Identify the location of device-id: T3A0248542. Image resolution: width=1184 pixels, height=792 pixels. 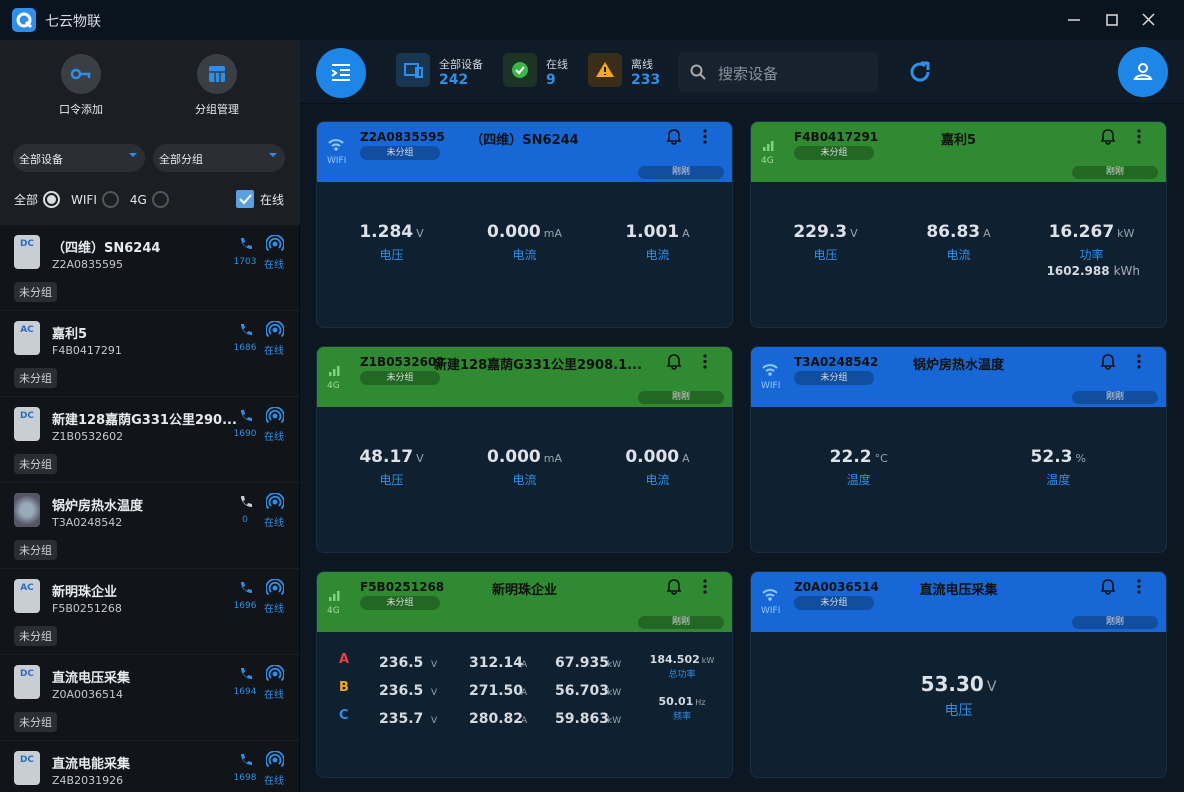
(87, 522).